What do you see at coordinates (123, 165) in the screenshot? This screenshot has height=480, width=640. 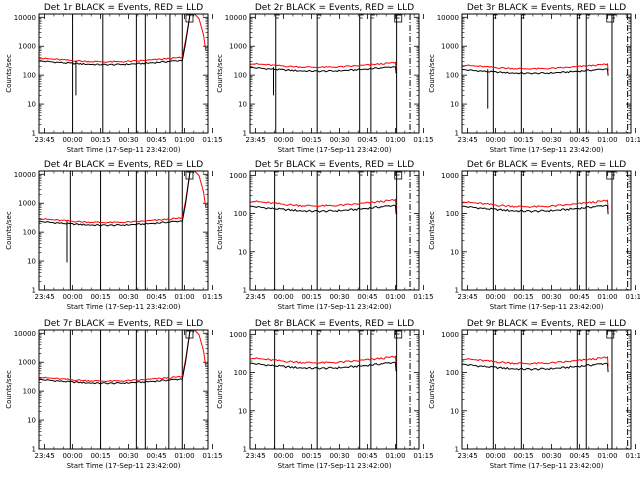 I see `chart-title: Det 4r BLACK = Events, RED = LLD` at bounding box center [123, 165].